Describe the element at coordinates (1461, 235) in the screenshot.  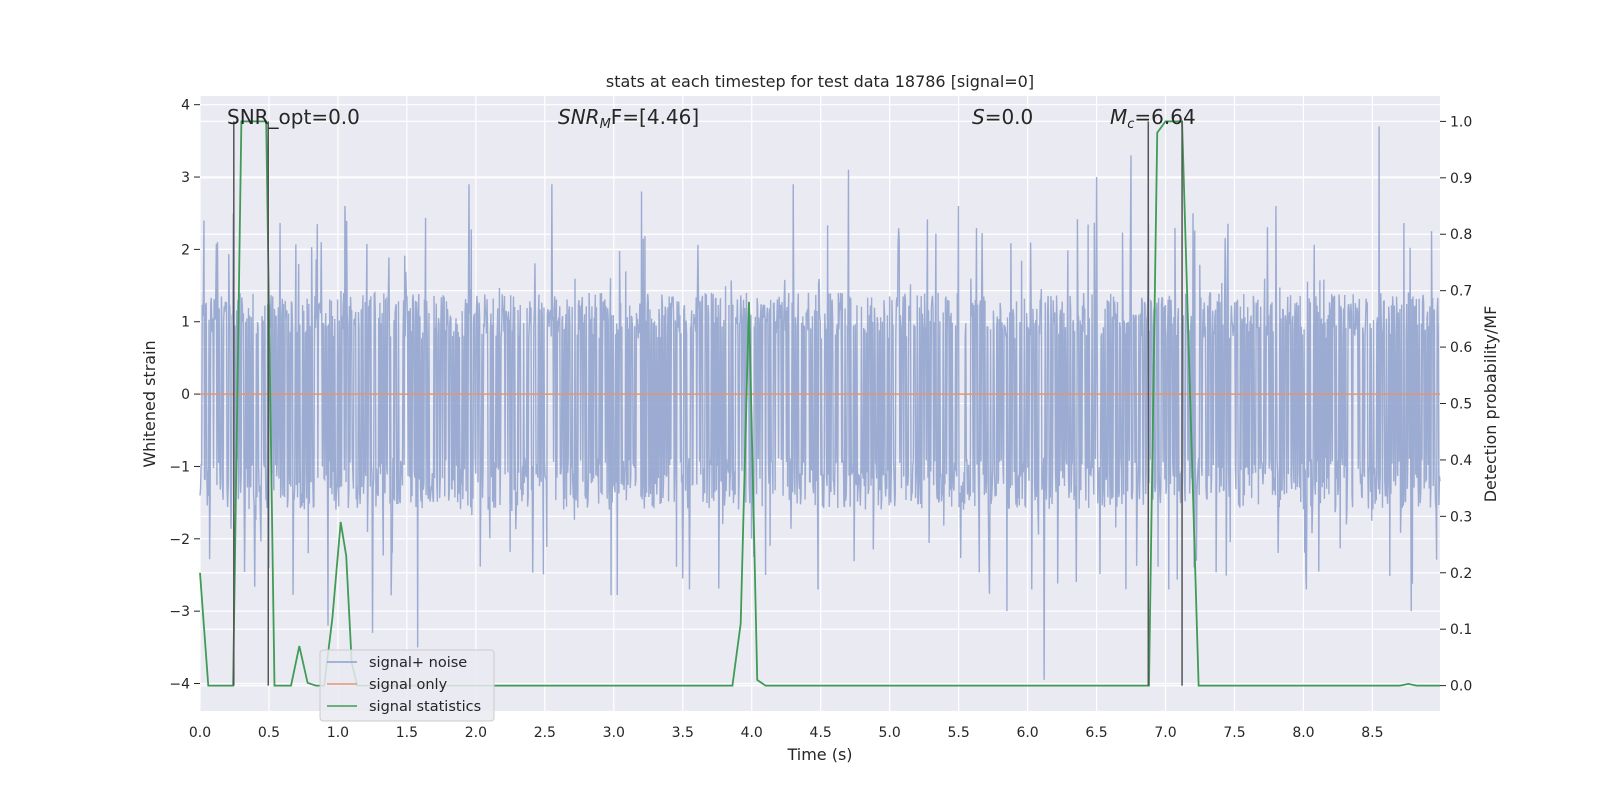
I see `y-right-tick-label-2: 0.8` at that location.